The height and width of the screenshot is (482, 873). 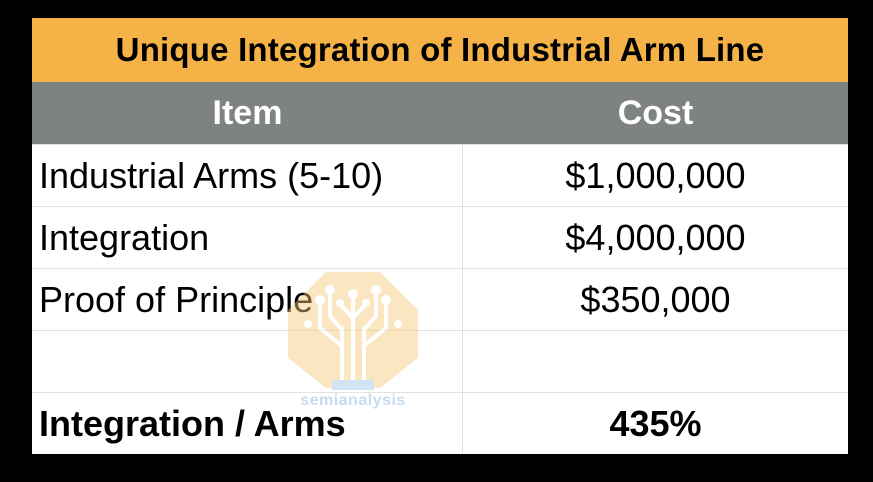 I want to click on row-item: Proof of Principle, so click(x=247, y=299).